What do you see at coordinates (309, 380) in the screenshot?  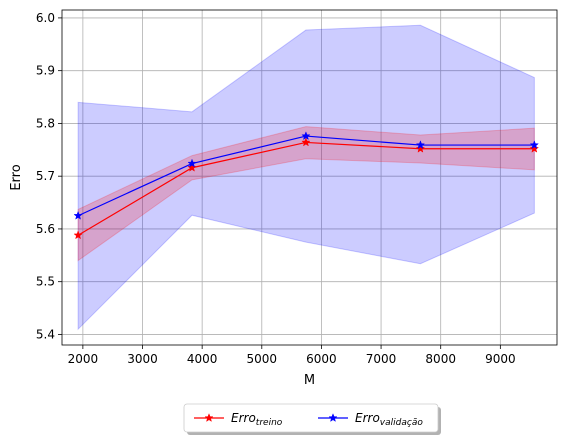 I see `x-axis-label: M` at bounding box center [309, 380].